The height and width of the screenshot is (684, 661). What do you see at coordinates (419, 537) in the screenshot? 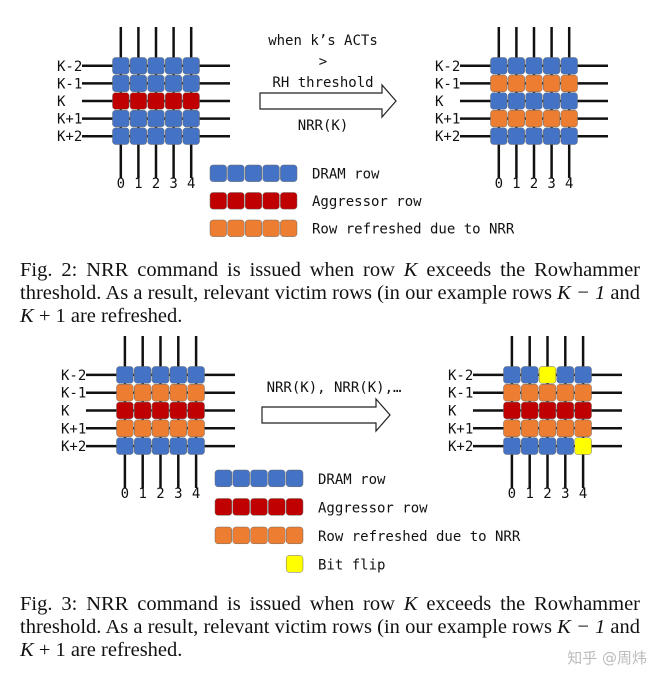
I see `legend-label: Row refreshed due to NRR` at bounding box center [419, 537].